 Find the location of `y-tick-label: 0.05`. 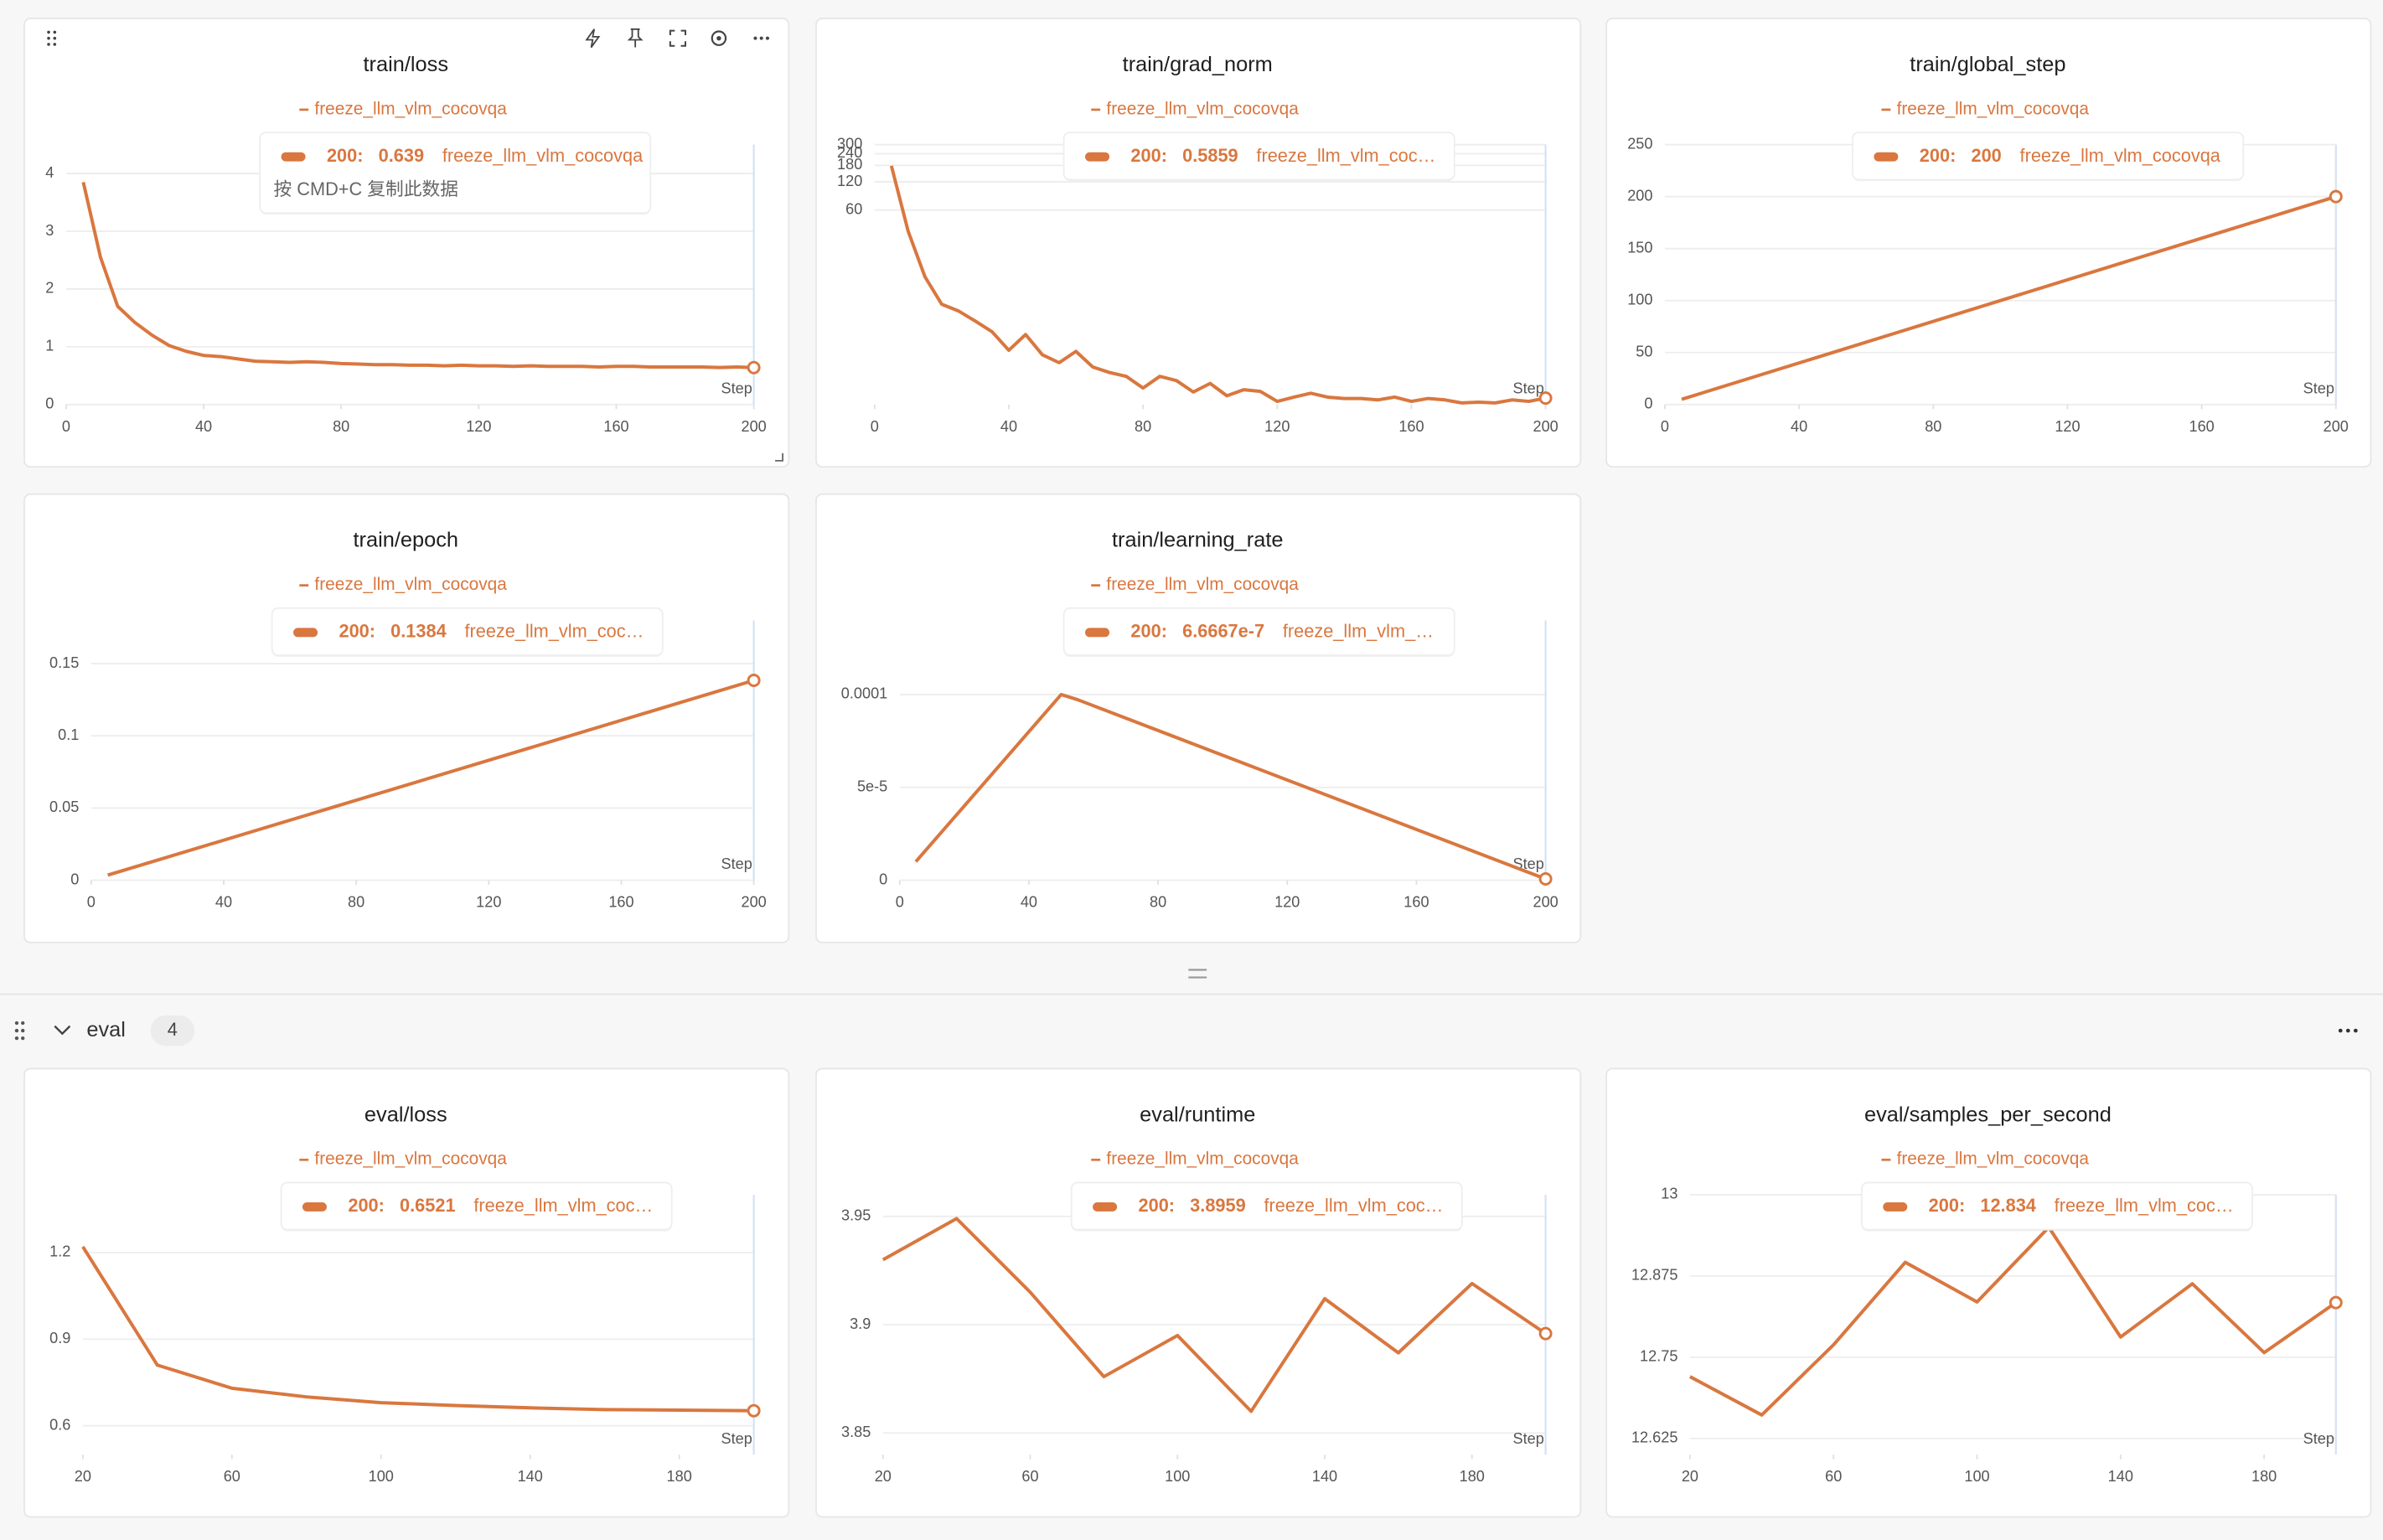

y-tick-label: 0.05 is located at coordinates (64, 806).